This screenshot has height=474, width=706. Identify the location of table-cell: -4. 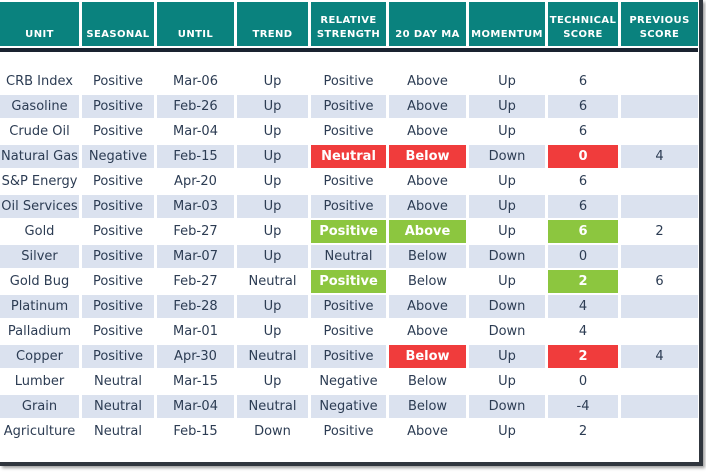
(583, 406).